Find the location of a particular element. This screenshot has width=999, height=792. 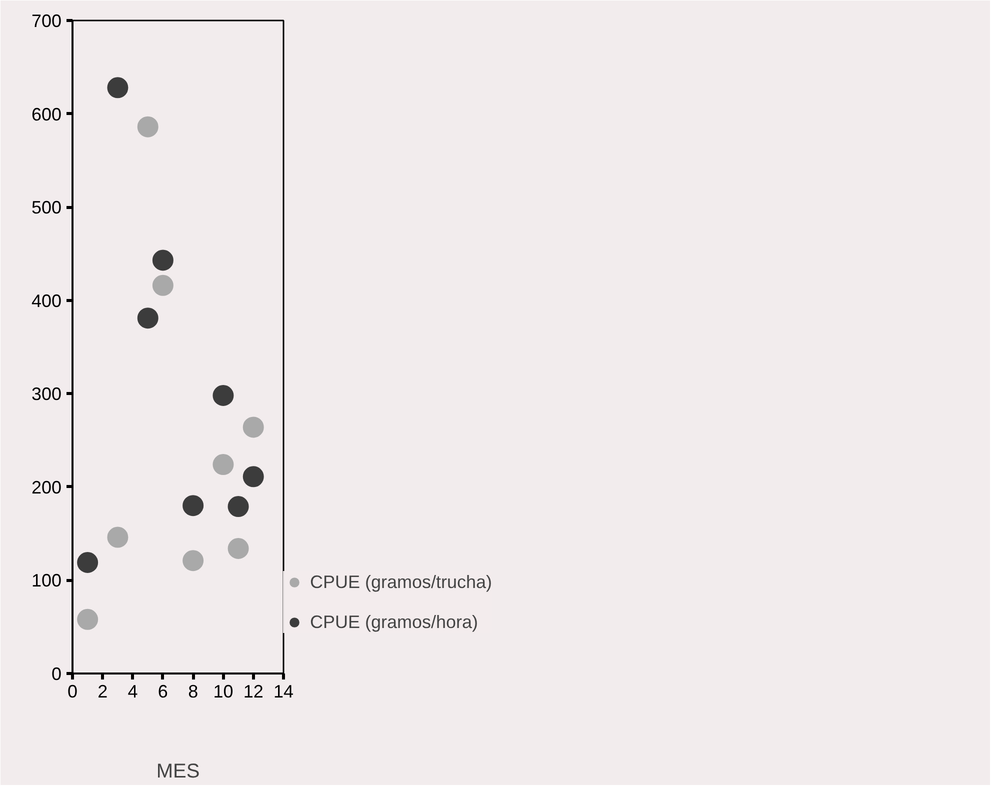

legend-label: CPUE (gramos/hora) is located at coordinates (394, 622).